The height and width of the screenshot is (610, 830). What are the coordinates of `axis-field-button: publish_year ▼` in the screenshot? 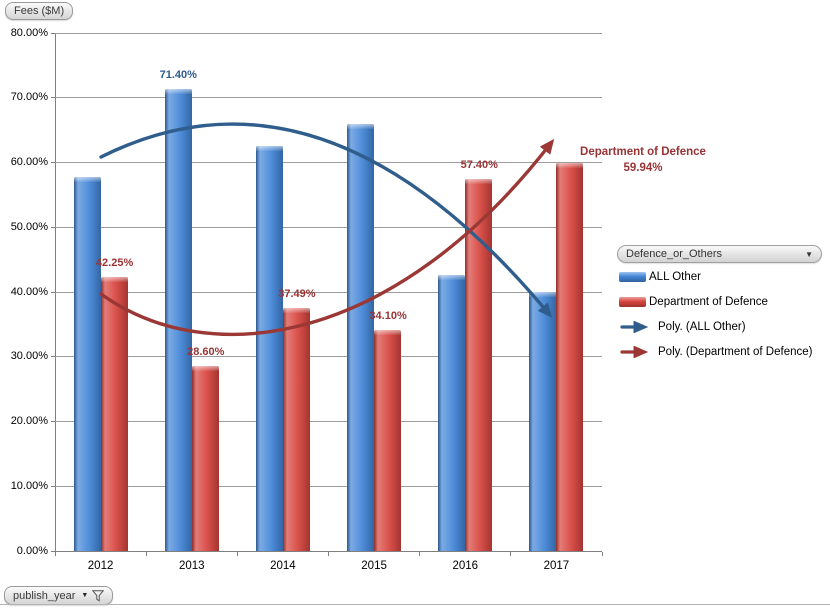 It's located at (59, 595).